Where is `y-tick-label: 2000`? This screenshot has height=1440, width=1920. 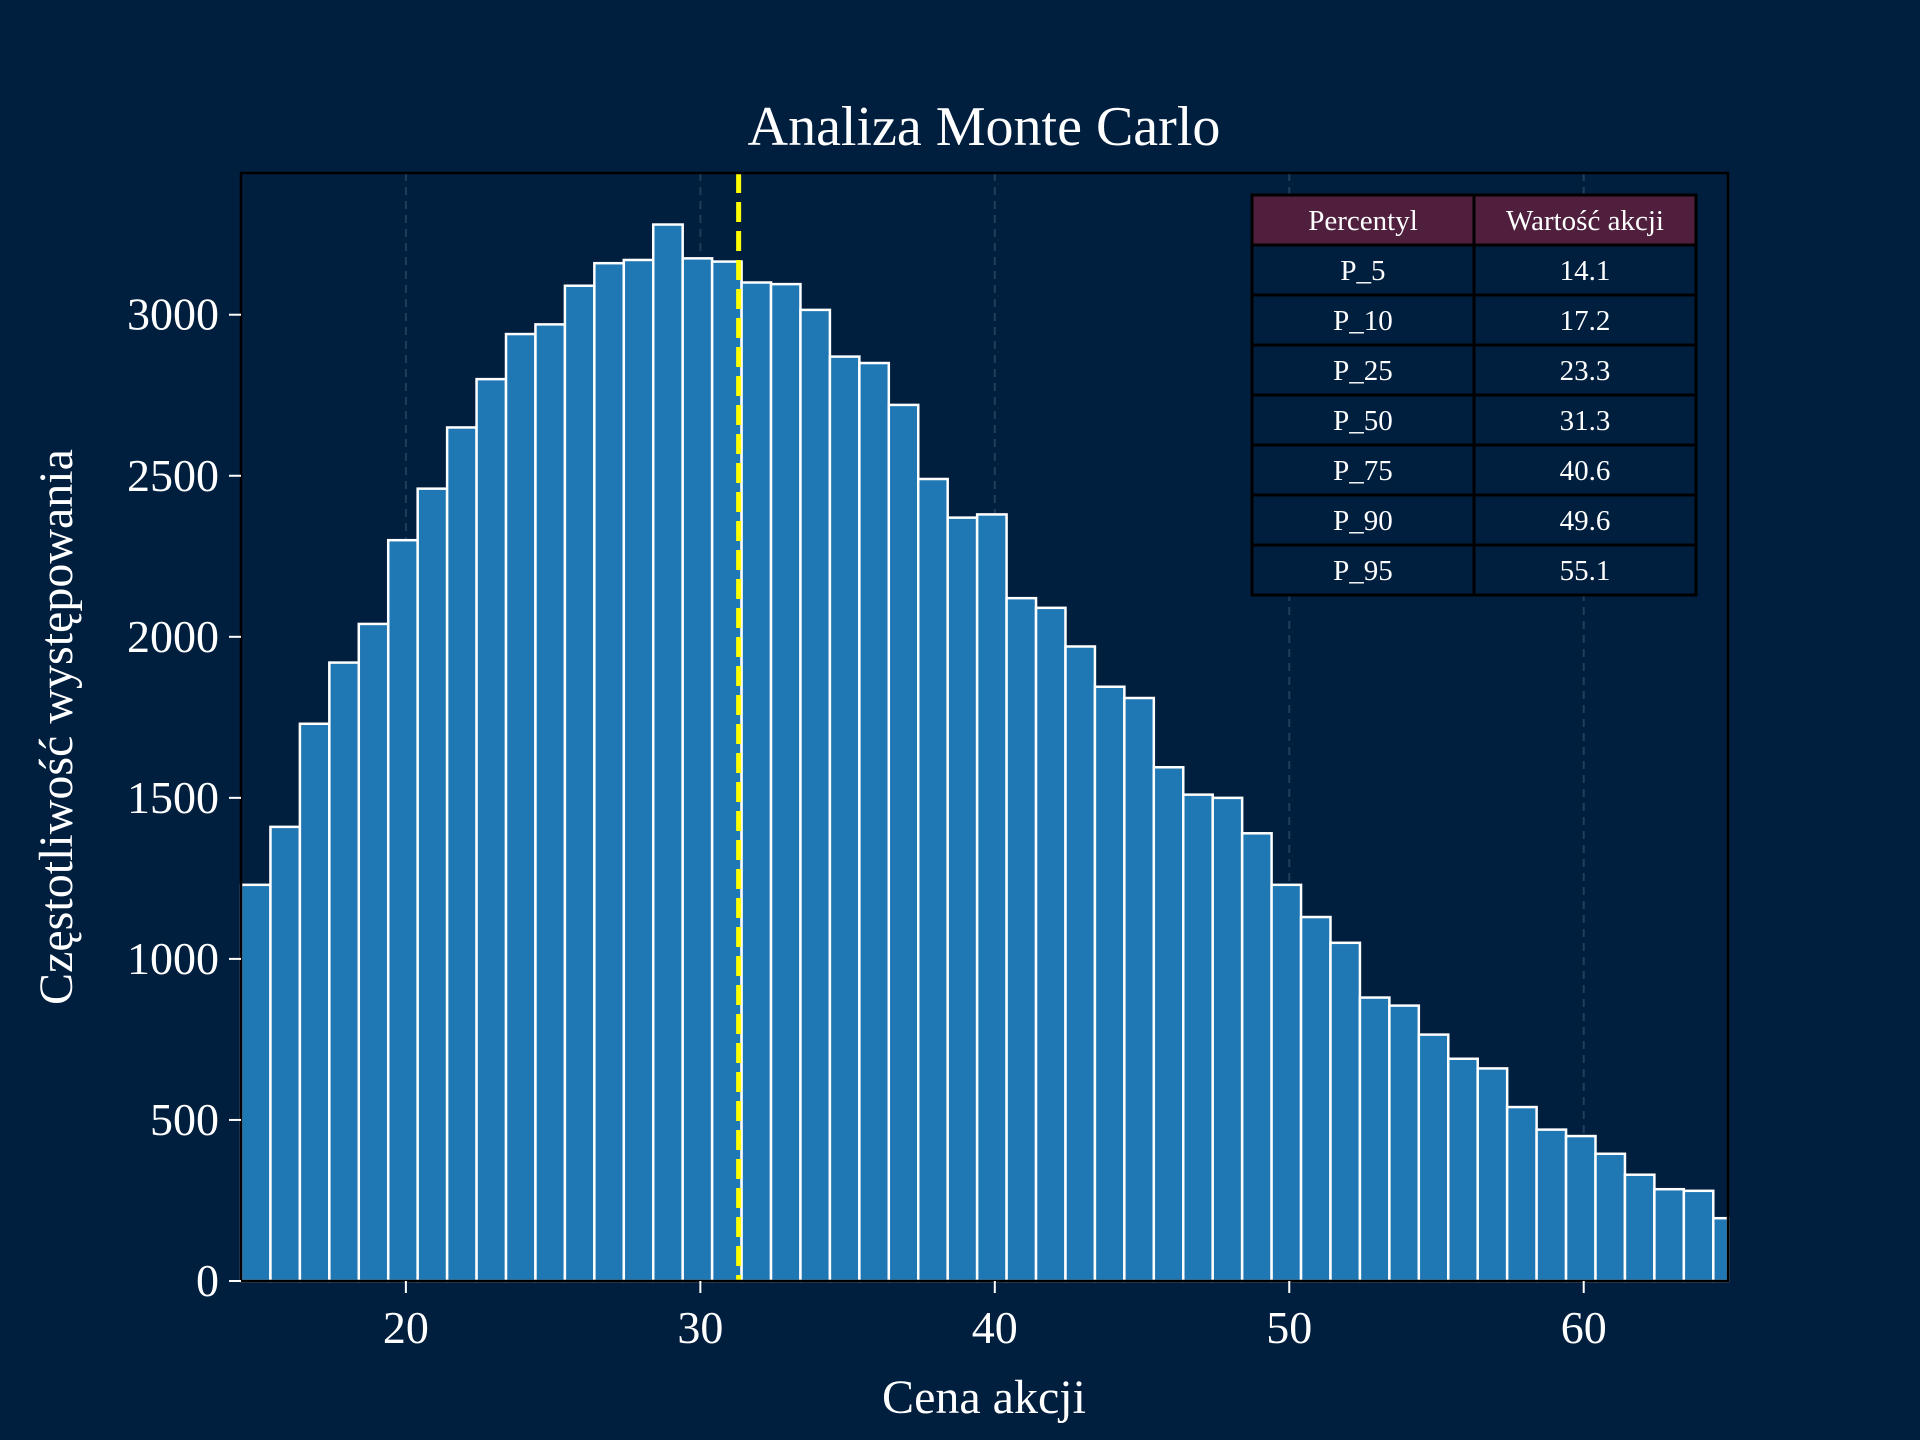
y-tick-label: 2000 is located at coordinates (173, 636).